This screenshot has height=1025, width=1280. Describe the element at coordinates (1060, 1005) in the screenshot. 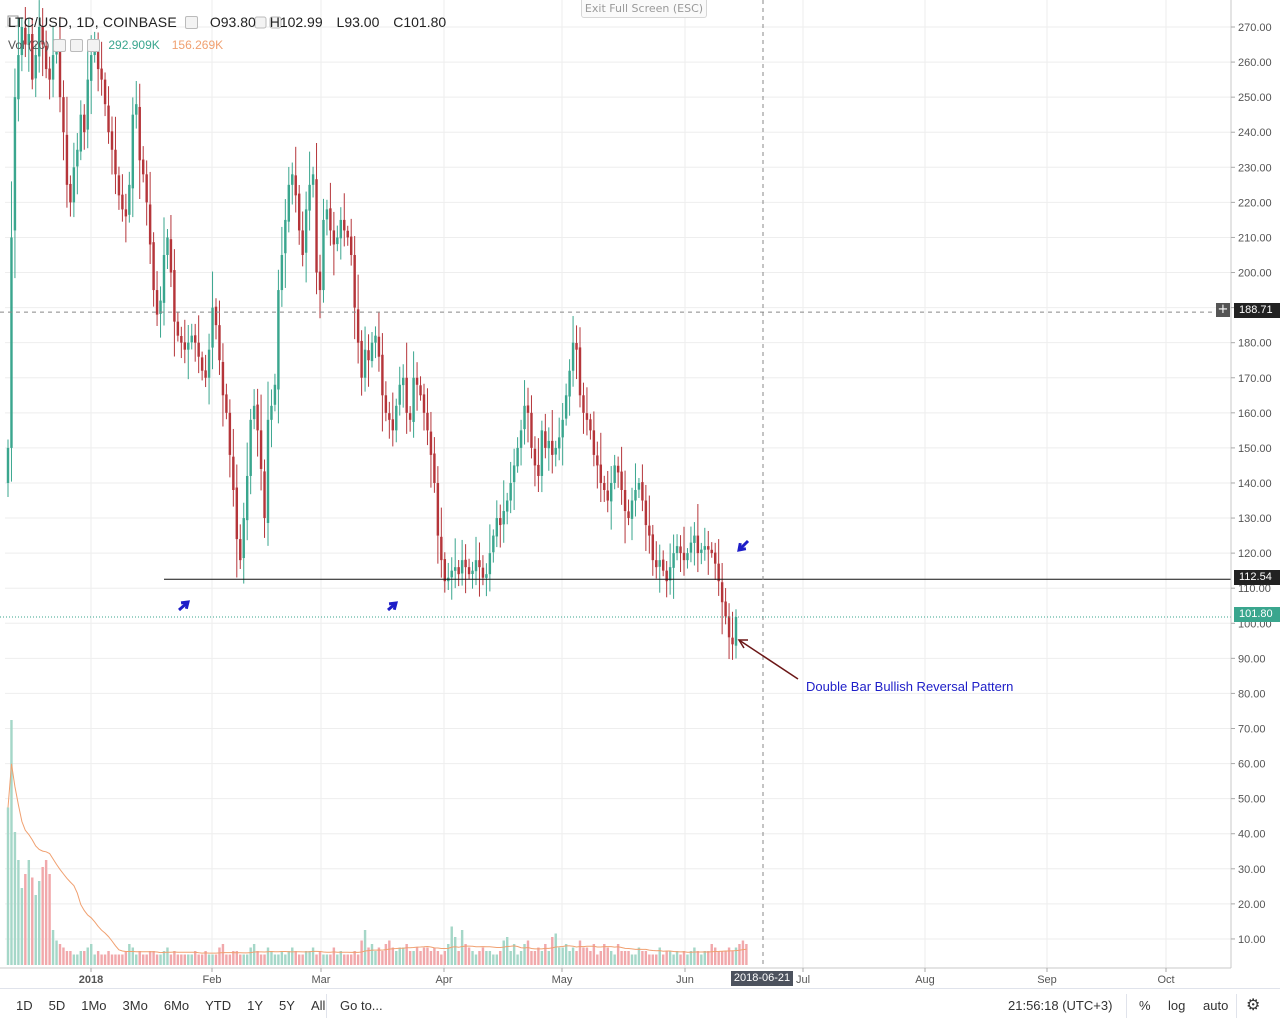

I see `clock-display: 21:56:18 (UTC+3)` at that location.